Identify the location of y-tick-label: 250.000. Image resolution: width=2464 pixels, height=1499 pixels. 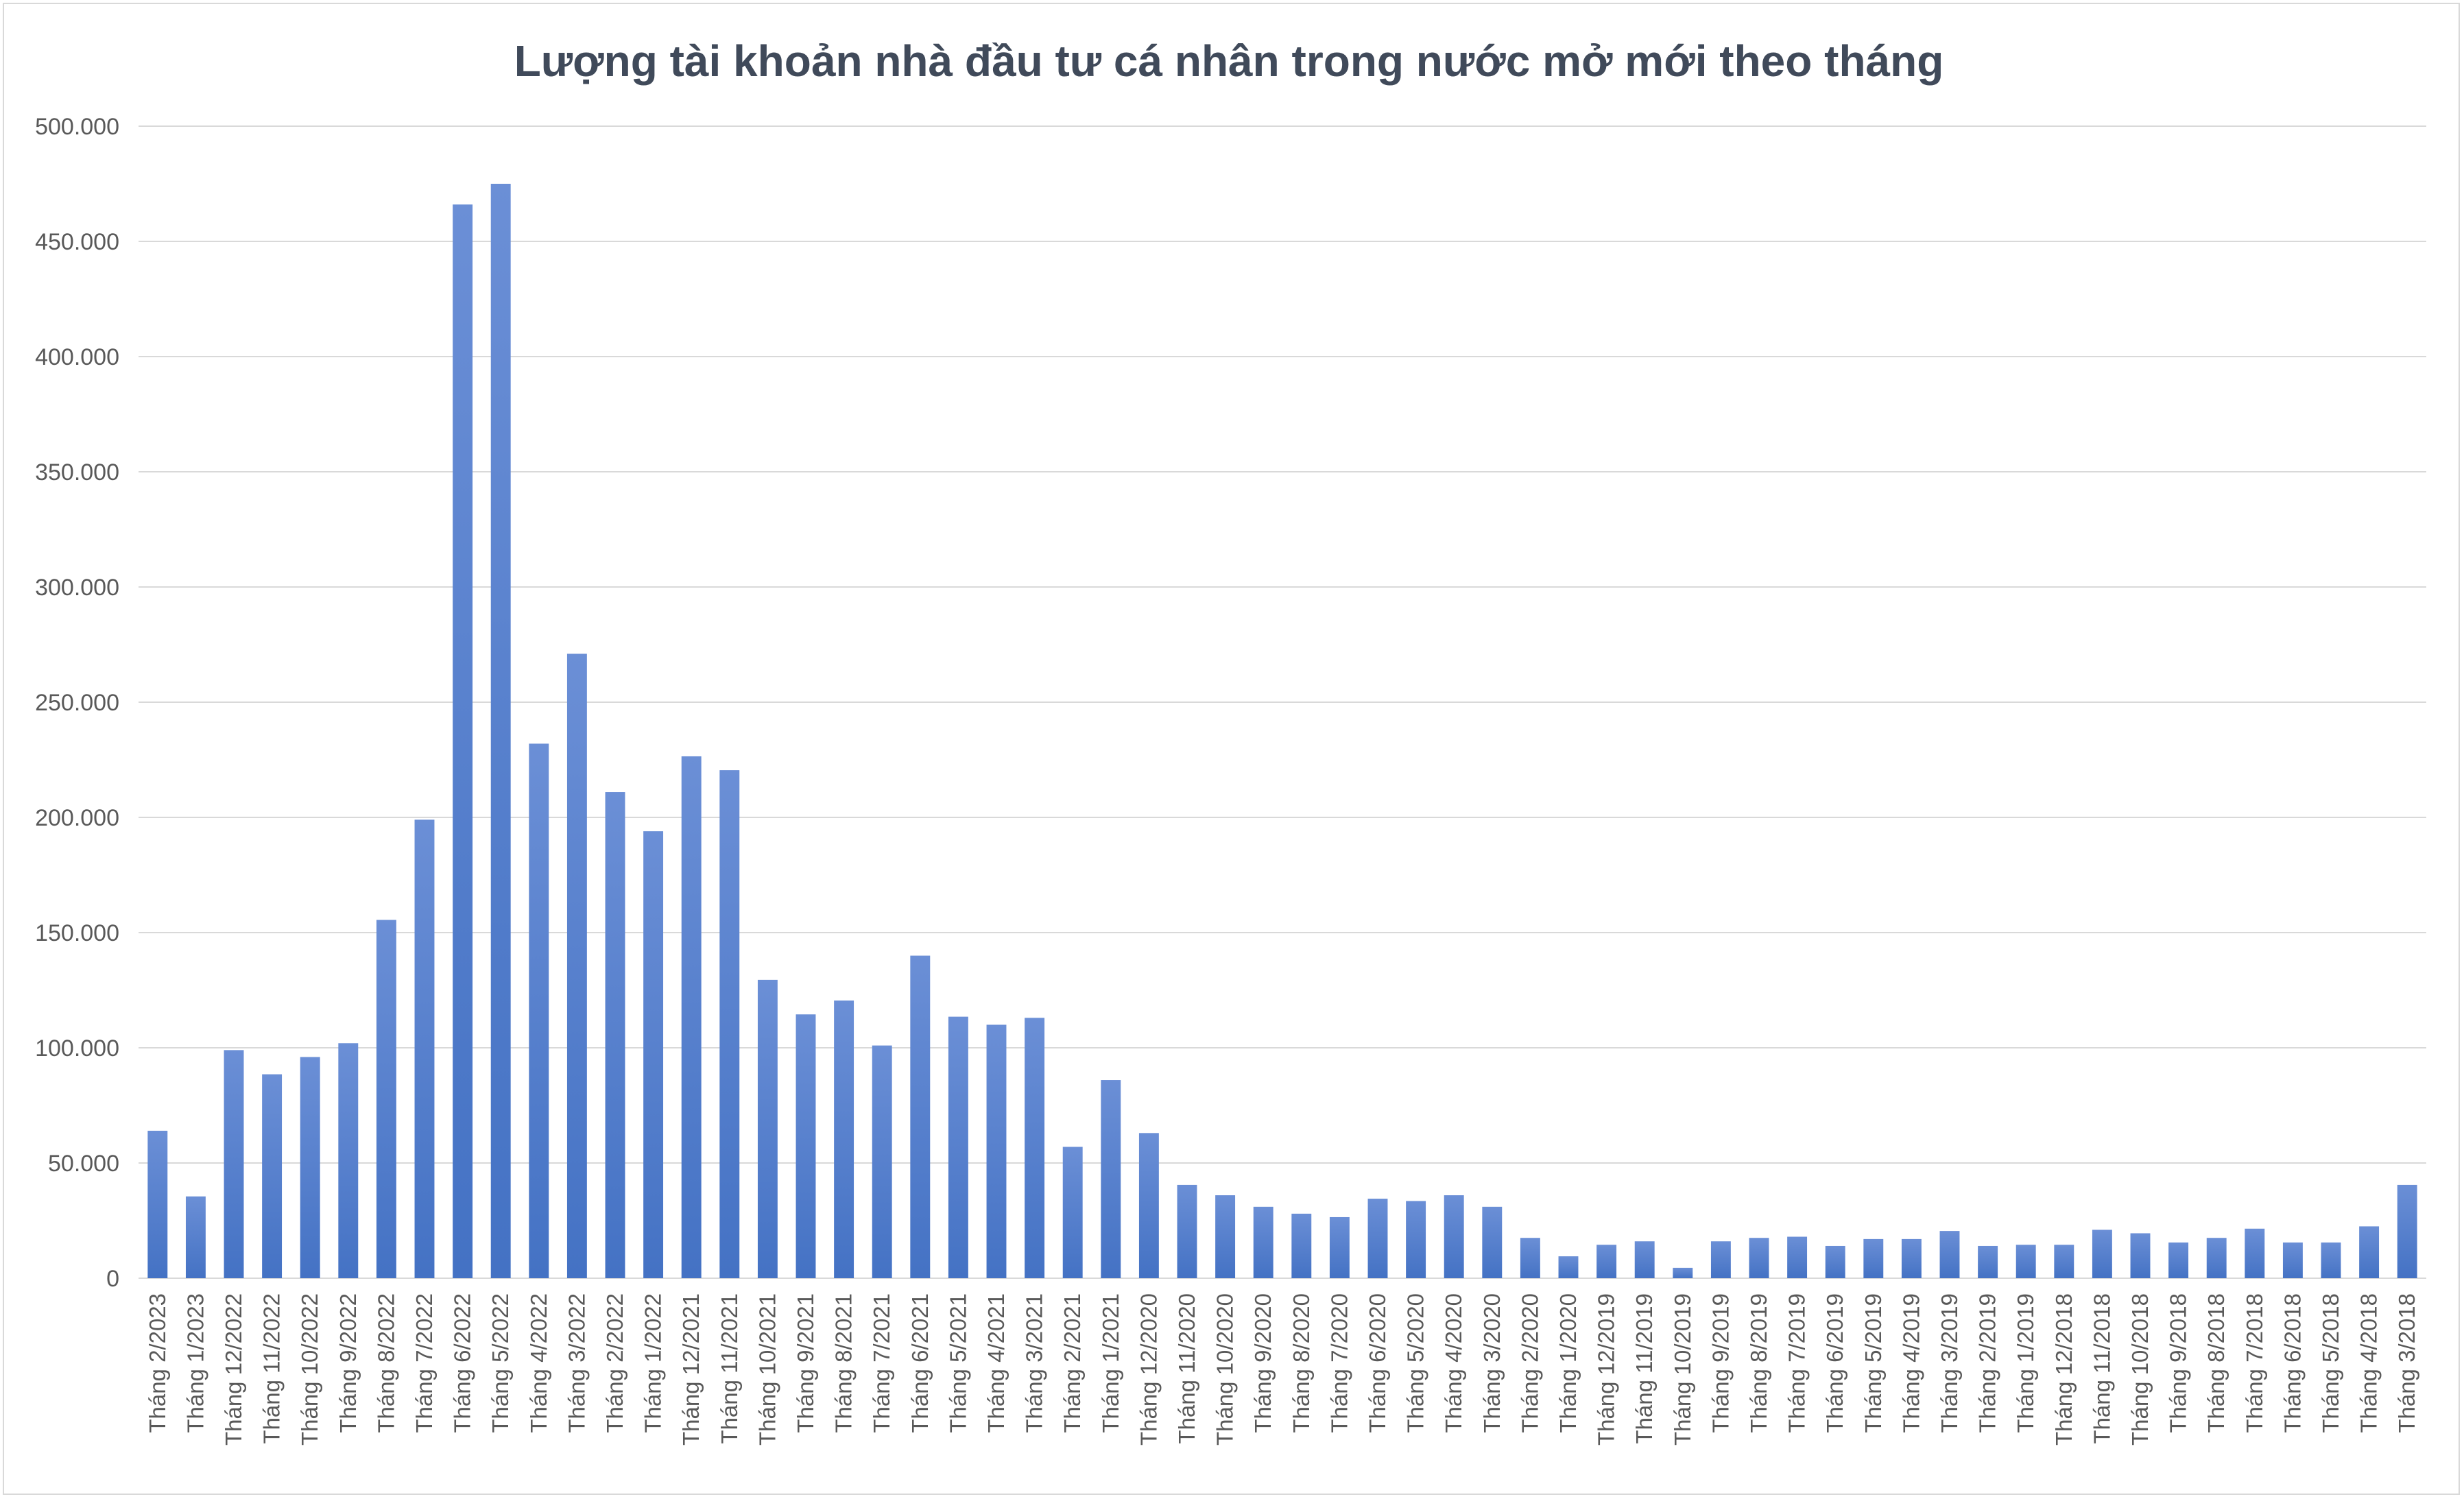
(77, 703).